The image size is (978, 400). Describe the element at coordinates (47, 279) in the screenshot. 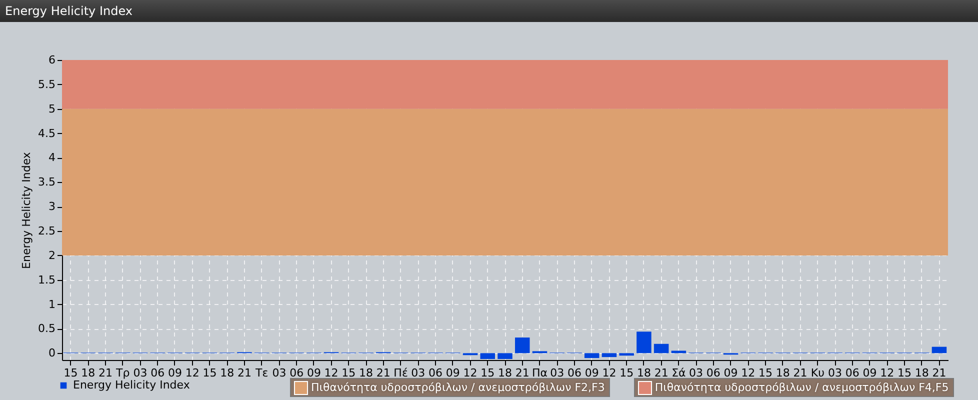

I see `y-tick-label: 1.5` at that location.